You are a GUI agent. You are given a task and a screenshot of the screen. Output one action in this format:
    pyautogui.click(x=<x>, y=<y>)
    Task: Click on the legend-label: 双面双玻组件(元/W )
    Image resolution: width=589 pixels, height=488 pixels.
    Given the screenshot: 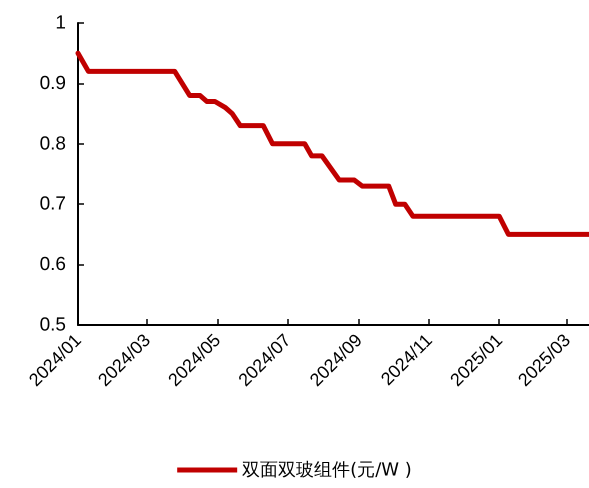 What is the action you would take?
    pyautogui.click(x=327, y=470)
    